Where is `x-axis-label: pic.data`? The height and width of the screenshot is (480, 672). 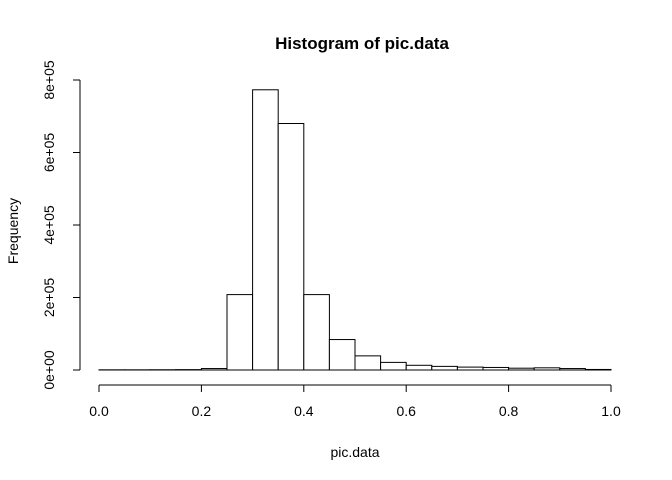
x-axis-label: pic.data is located at coordinates (354, 452).